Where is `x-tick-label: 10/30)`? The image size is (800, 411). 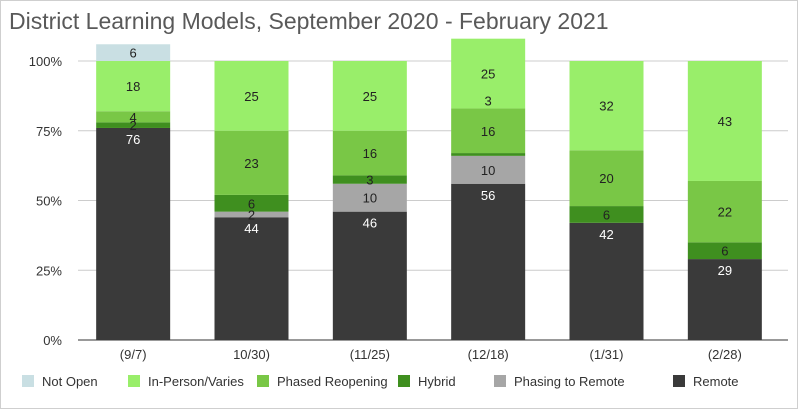
x-tick-label: 10/30) is located at coordinates (251, 354).